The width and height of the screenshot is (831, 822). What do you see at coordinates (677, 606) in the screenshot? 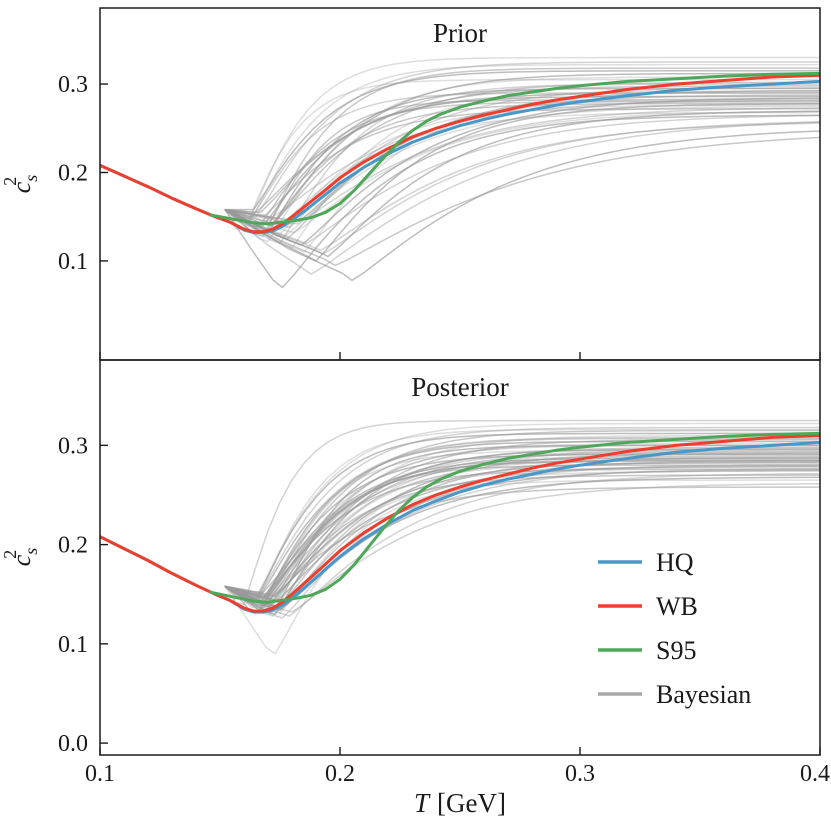
I see `legend-label-wb: WB` at bounding box center [677, 606].